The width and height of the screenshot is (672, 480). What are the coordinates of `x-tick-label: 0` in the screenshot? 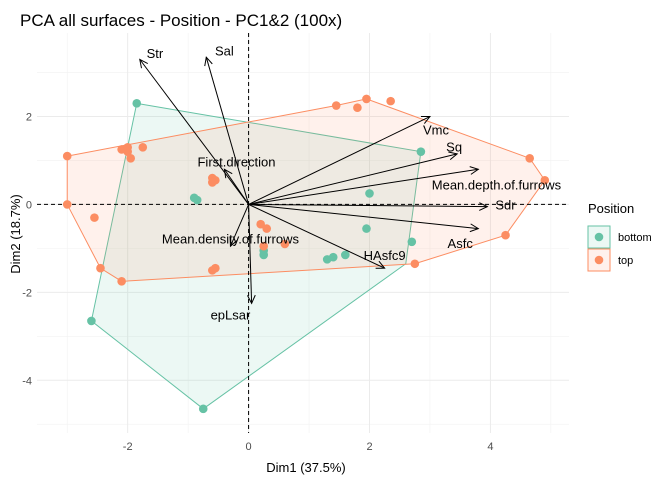 It's located at (249, 447).